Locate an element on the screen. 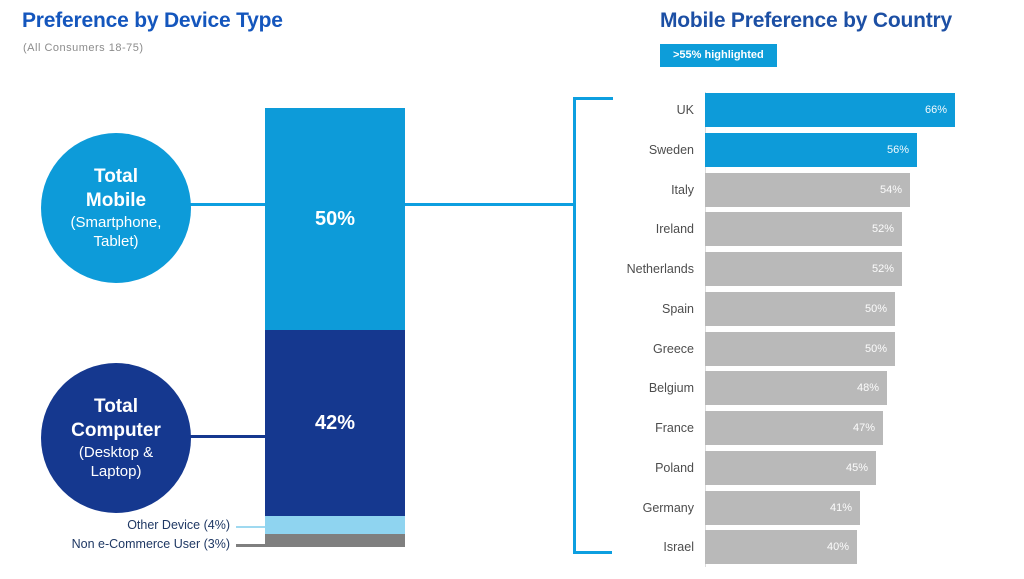 This screenshot has height=579, width=1024. country-row-uk: UK 66% is located at coordinates (810, 110).